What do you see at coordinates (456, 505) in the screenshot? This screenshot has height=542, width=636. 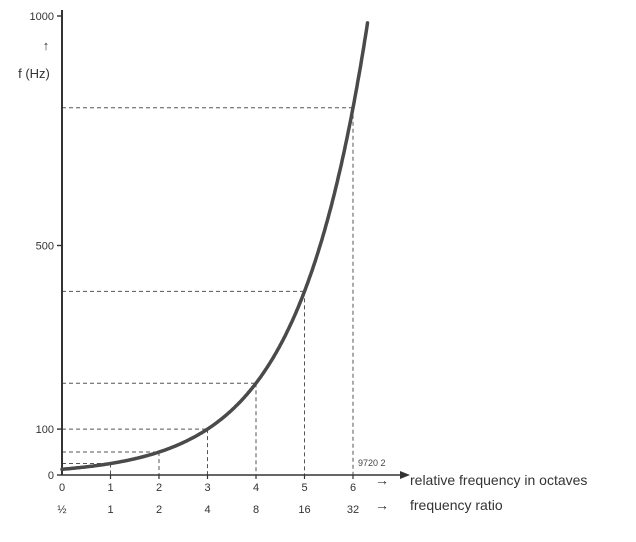 I see `ratio-axis-label: frequency ratio` at bounding box center [456, 505].